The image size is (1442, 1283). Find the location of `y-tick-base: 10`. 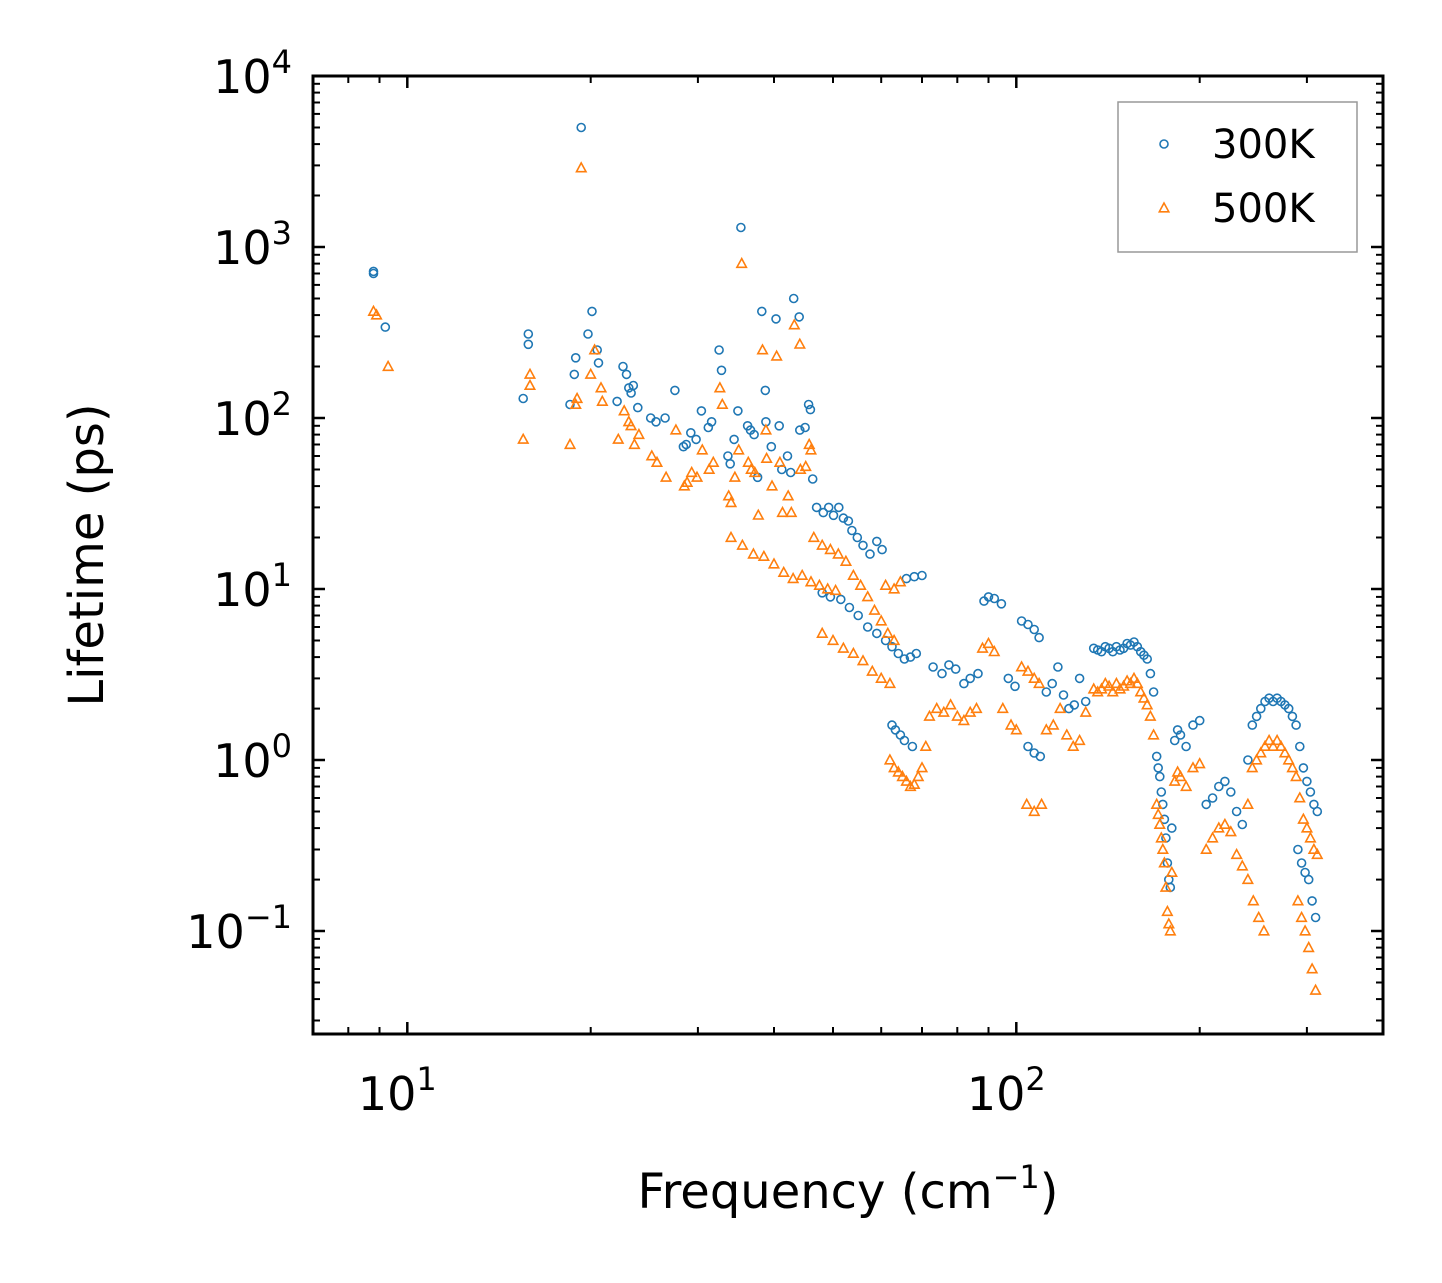

y-tick-base: 10 is located at coordinates (242, 761).